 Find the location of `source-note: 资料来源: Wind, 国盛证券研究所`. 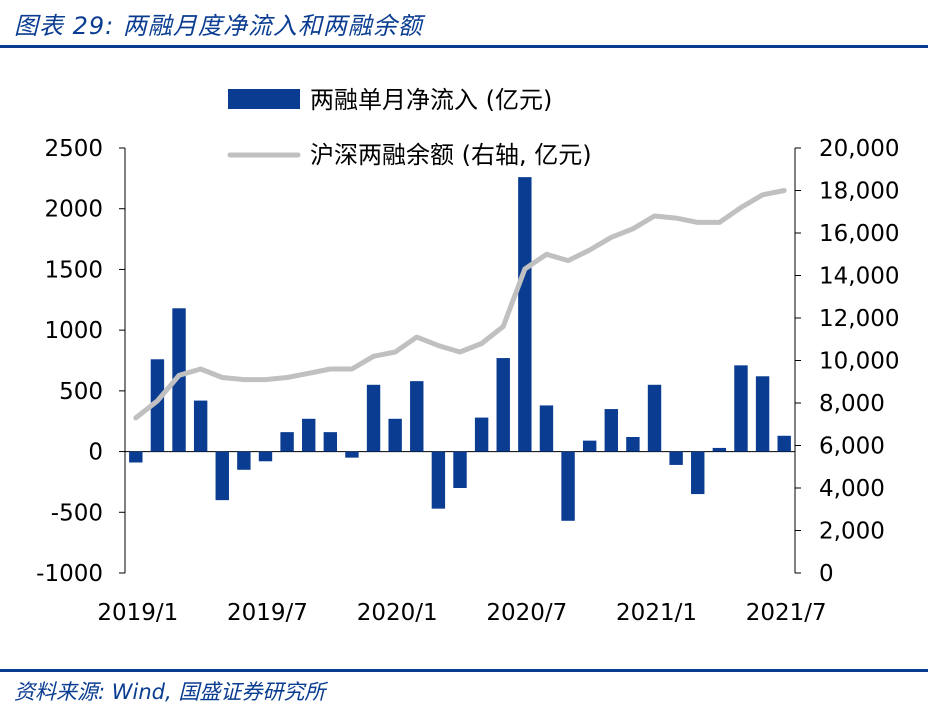

source-note: 资料来源: Wind, 国盛证券研究所 is located at coordinates (170, 692).